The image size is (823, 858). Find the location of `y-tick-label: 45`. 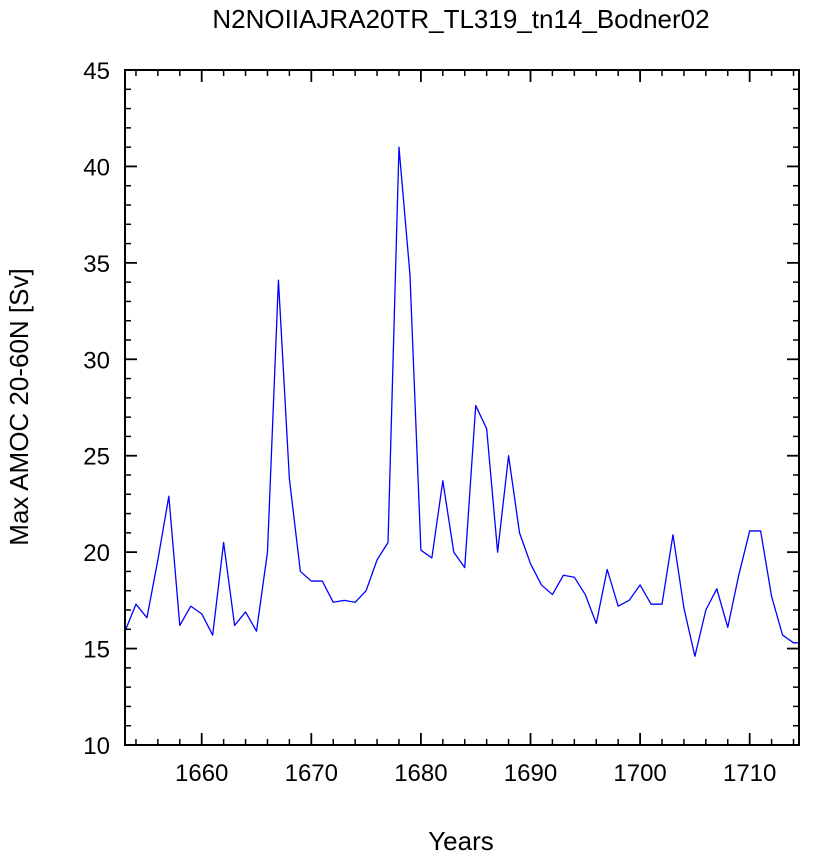

y-tick-label: 45 is located at coordinates (96, 71).